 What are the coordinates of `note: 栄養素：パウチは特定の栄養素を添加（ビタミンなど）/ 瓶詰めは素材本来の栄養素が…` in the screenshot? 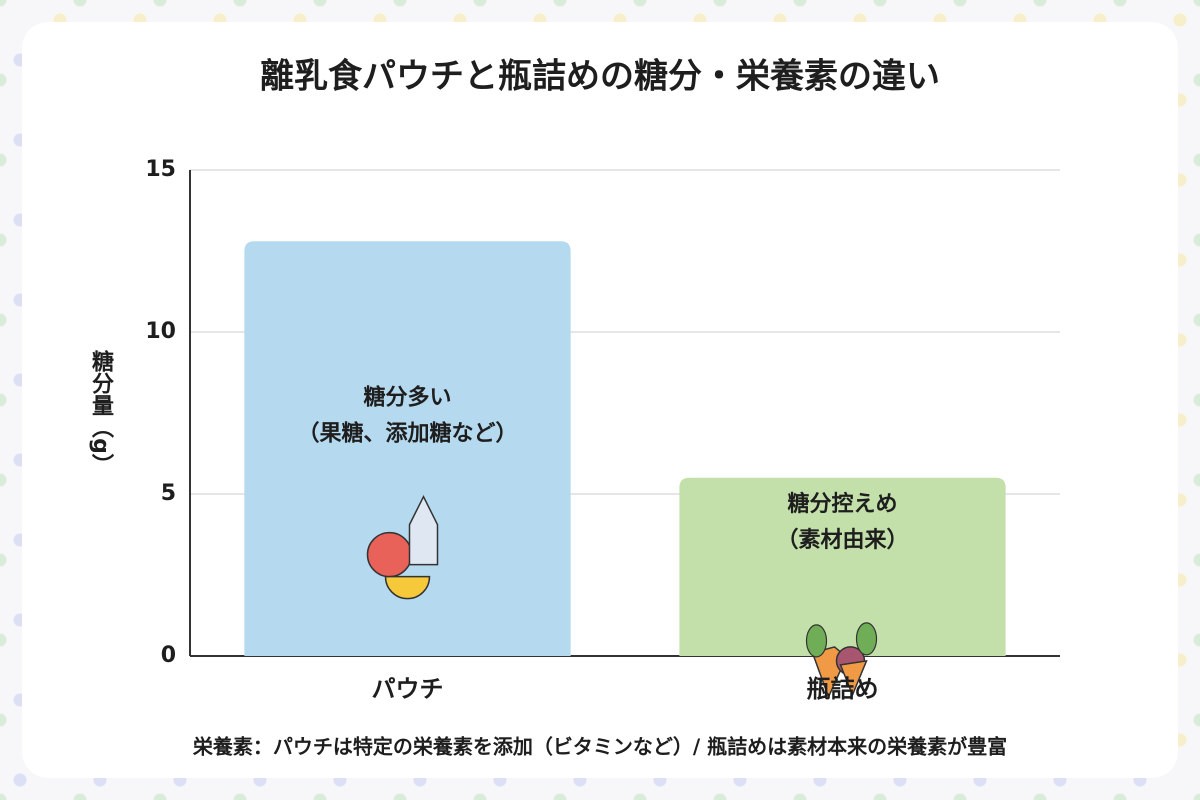 It's located at (599, 747).